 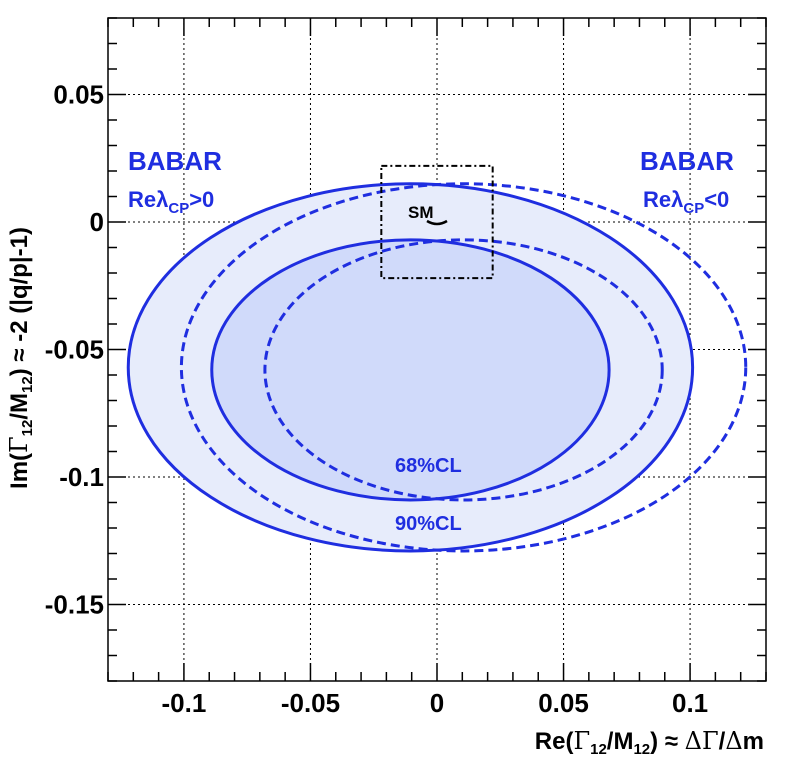 What do you see at coordinates (175, 161) in the screenshot?
I see `left-babar-label: BABAR` at bounding box center [175, 161].